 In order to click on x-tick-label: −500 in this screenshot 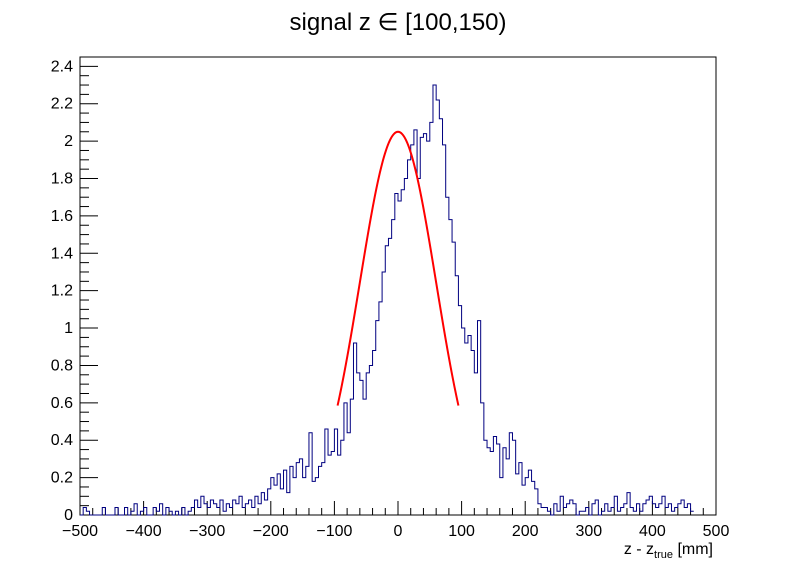, I will do `click(80, 531)`.